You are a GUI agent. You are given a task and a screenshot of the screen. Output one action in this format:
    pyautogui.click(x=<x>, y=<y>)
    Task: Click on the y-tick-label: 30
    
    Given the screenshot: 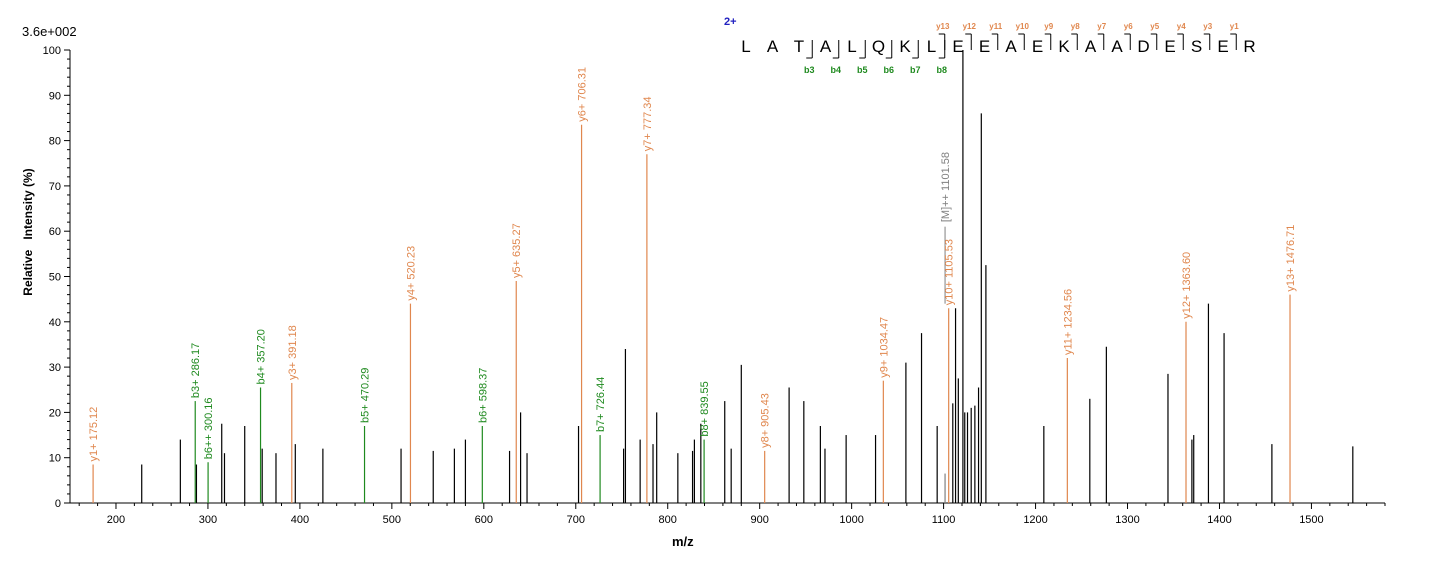 What is the action you would take?
    pyautogui.click(x=55, y=368)
    